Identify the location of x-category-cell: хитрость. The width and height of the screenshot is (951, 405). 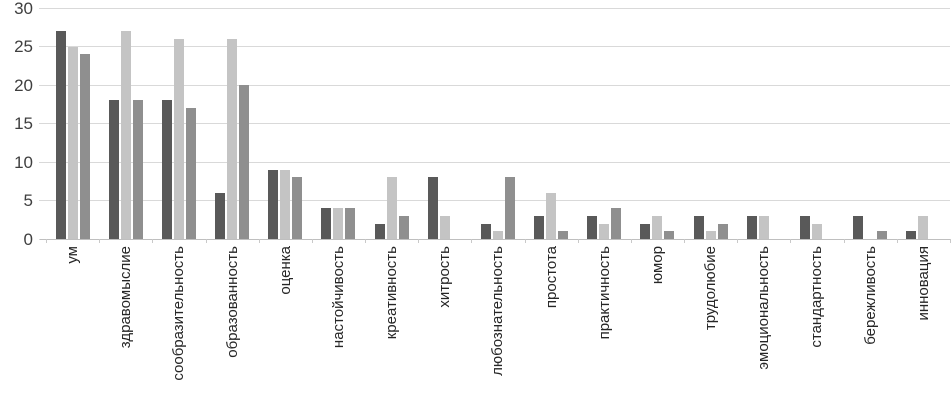
(444, 325).